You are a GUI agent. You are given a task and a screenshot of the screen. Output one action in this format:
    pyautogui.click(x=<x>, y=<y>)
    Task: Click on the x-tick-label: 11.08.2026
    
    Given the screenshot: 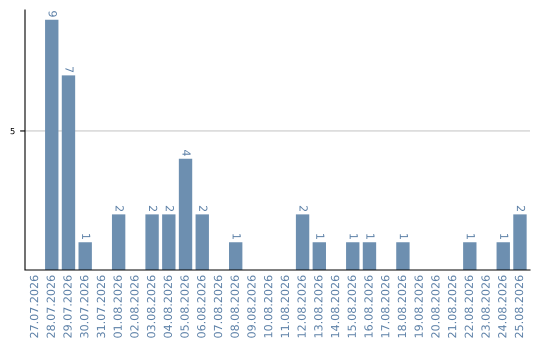 What is the action you would take?
    pyautogui.click(x=285, y=307)
    